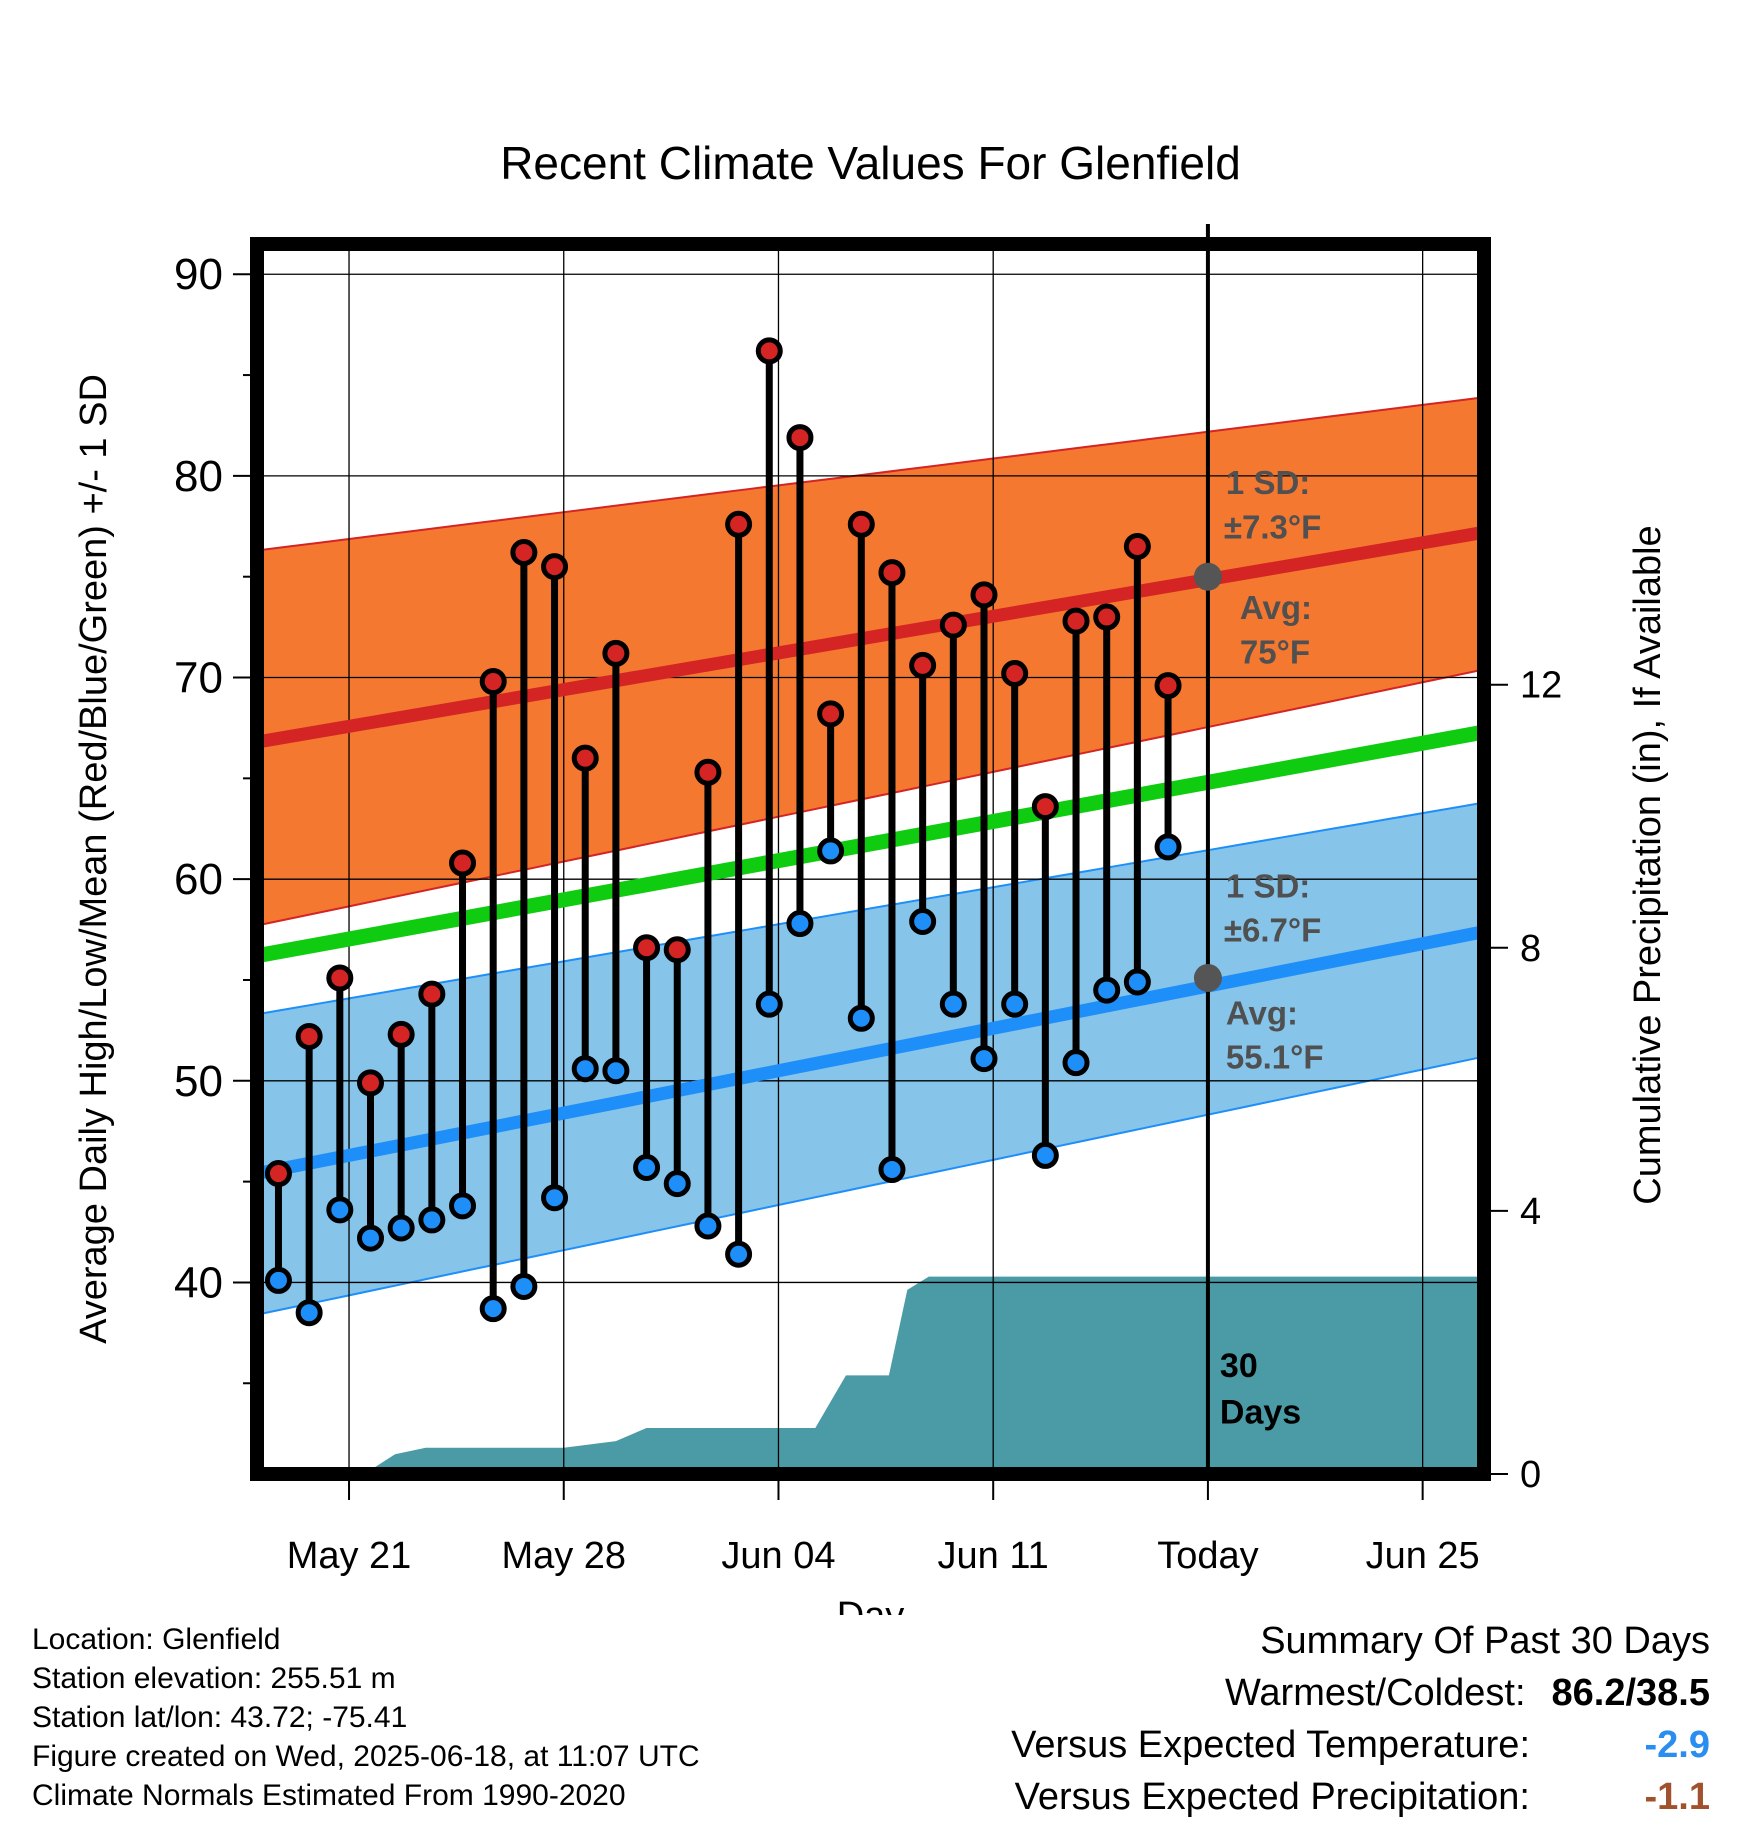 This screenshot has height=1828, width=1748. Describe the element at coordinates (1272, 1797) in the screenshot. I see `precip-label: Versus Expected Precipitation:` at that location.